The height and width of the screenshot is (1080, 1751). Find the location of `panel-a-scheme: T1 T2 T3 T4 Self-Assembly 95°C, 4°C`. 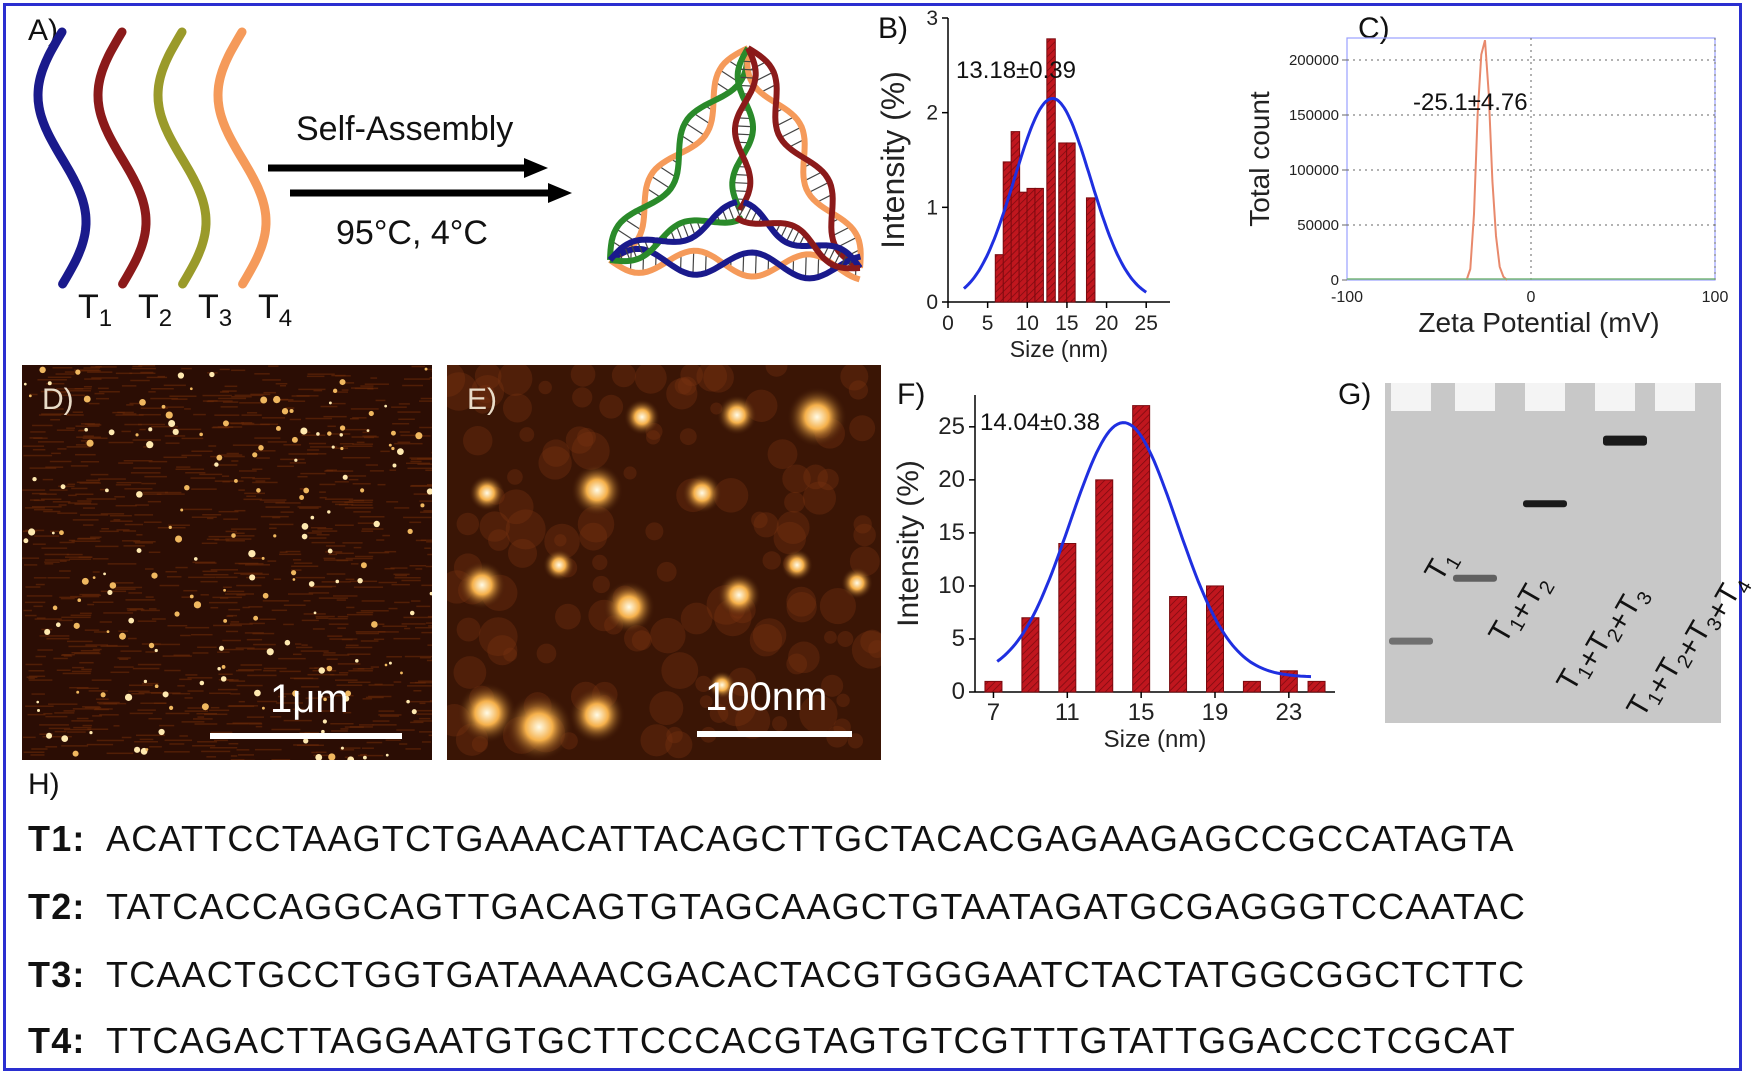

panel-a-scheme: T1 T2 T3 T4 Self-Assembly 95°C, 4°C is located at coordinates (448, 179).